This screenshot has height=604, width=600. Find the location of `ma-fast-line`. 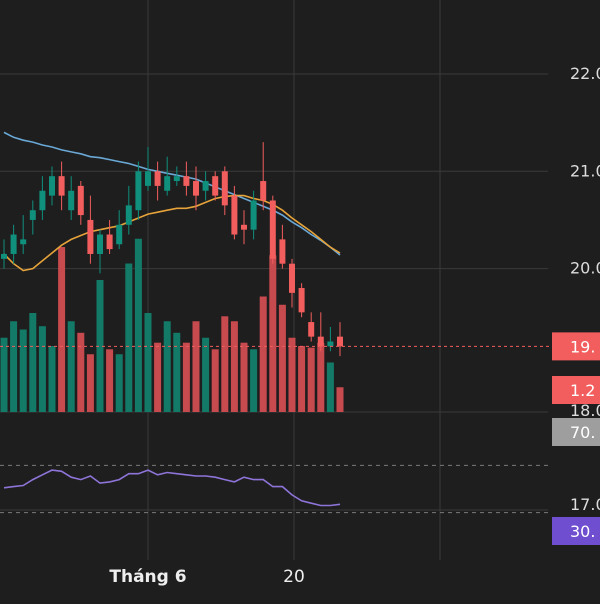

ma-fast-line is located at coordinates (172, 233).